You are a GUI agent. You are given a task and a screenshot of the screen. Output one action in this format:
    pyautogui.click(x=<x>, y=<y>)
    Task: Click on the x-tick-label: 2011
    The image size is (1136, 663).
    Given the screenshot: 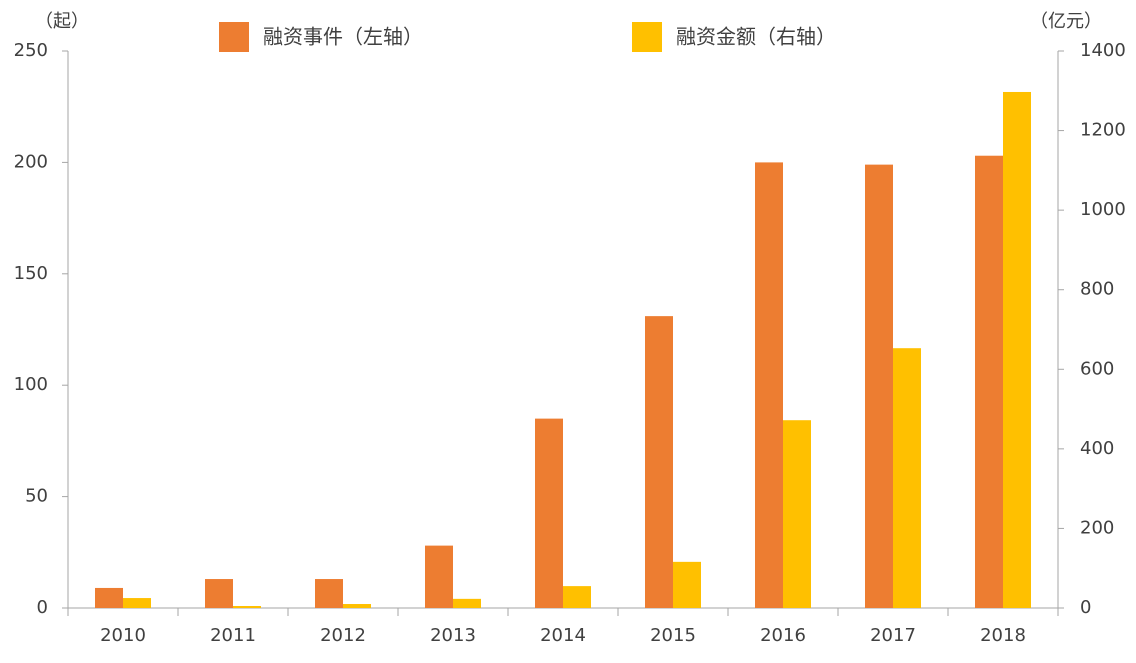 What is the action you would take?
    pyautogui.click(x=233, y=635)
    